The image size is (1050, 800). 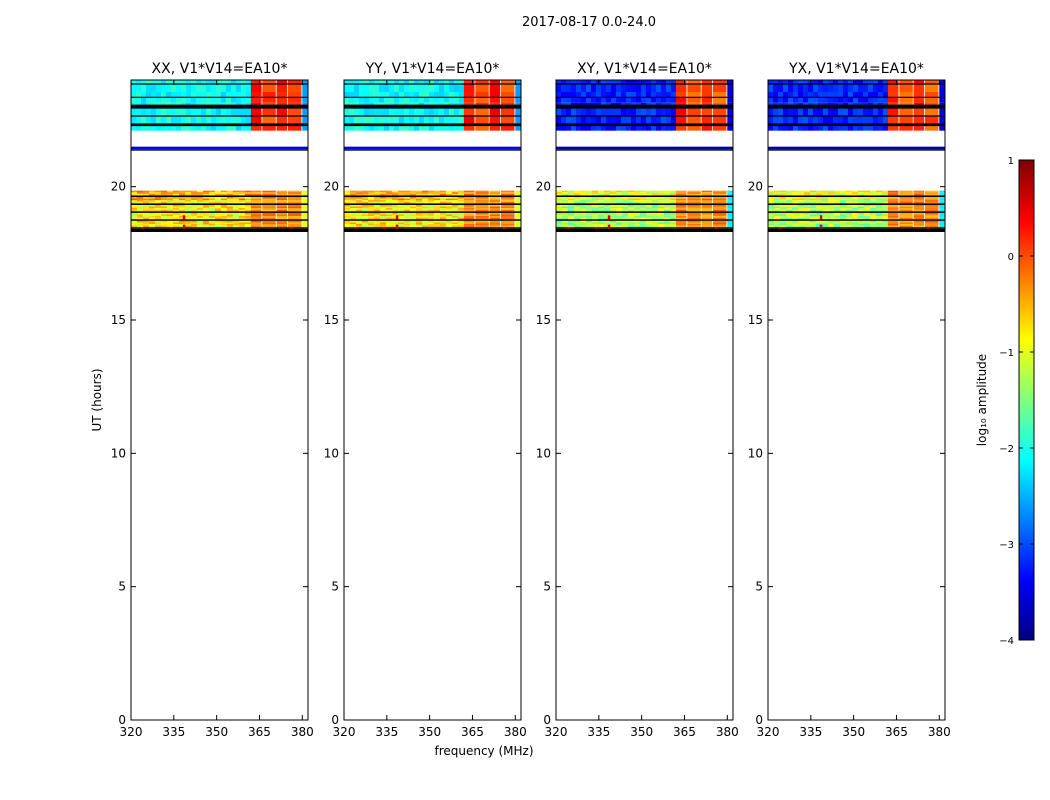 I want to click on data-gap, so click(x=644, y=170).